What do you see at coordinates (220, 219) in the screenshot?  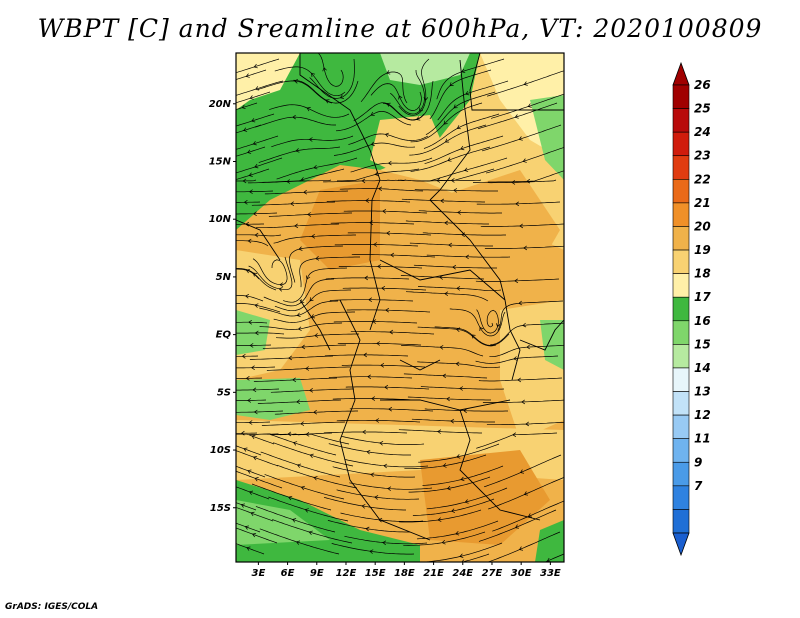 I see `lat-tick-label: 10N` at bounding box center [220, 219].